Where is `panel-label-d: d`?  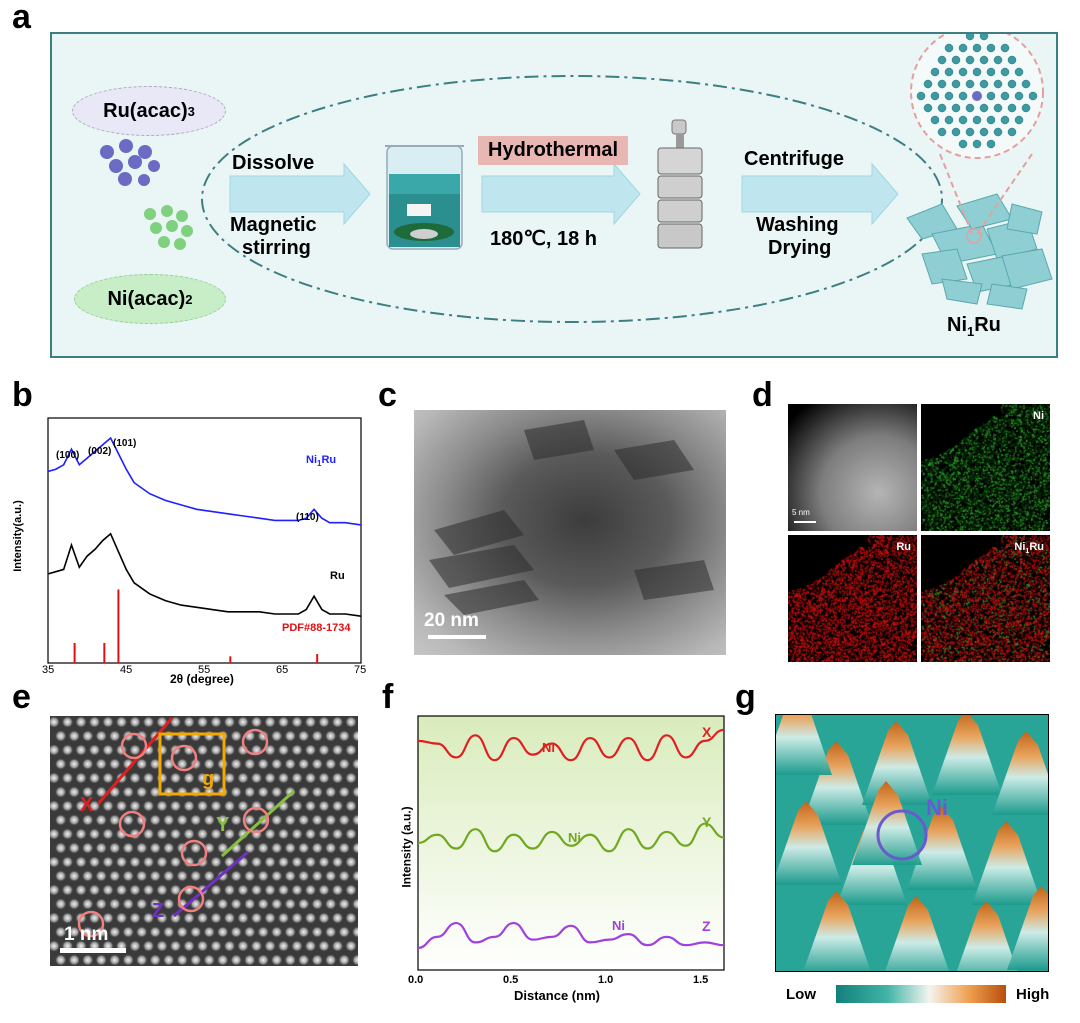
panel-label-d: d is located at coordinates (762, 395).